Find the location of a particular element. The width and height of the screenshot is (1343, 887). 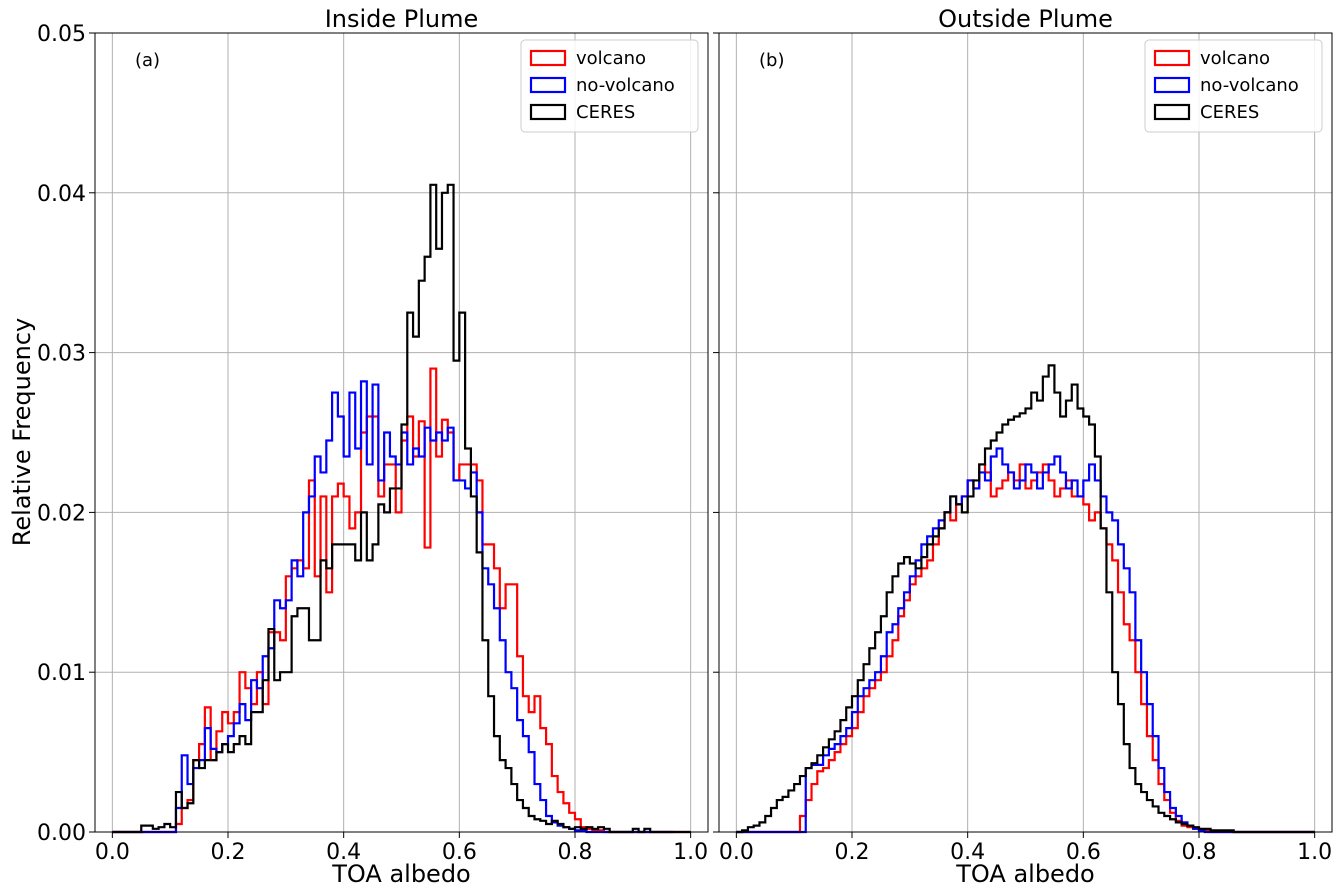

y-tick-label: 0.01 is located at coordinates (61, 673).